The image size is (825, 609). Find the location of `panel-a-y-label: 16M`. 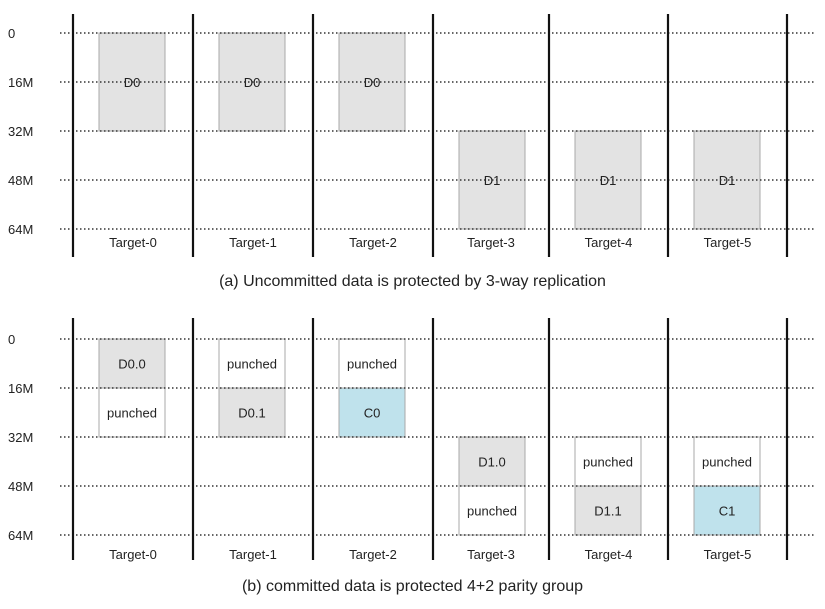

panel-a-y-label: 16M is located at coordinates (20, 82).